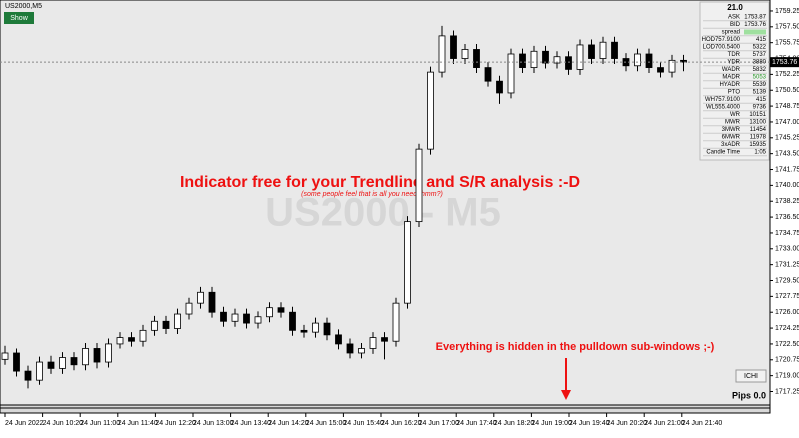  I want to click on panel-row-label: WADR, so click(731, 70).